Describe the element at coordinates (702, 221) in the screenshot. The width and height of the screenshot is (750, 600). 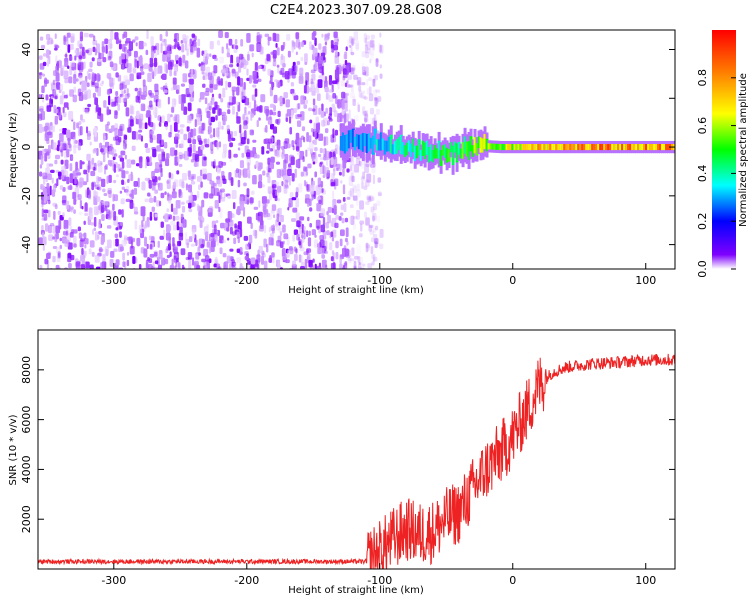
I see `colorbar-tick-label: 0.2` at that location.